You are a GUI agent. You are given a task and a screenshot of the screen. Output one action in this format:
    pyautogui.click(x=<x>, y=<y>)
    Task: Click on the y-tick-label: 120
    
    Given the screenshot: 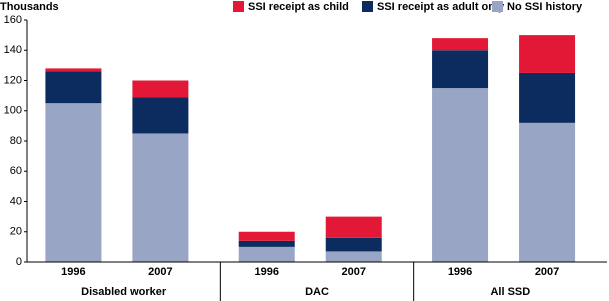 What is the action you would take?
    pyautogui.click(x=13, y=80)
    